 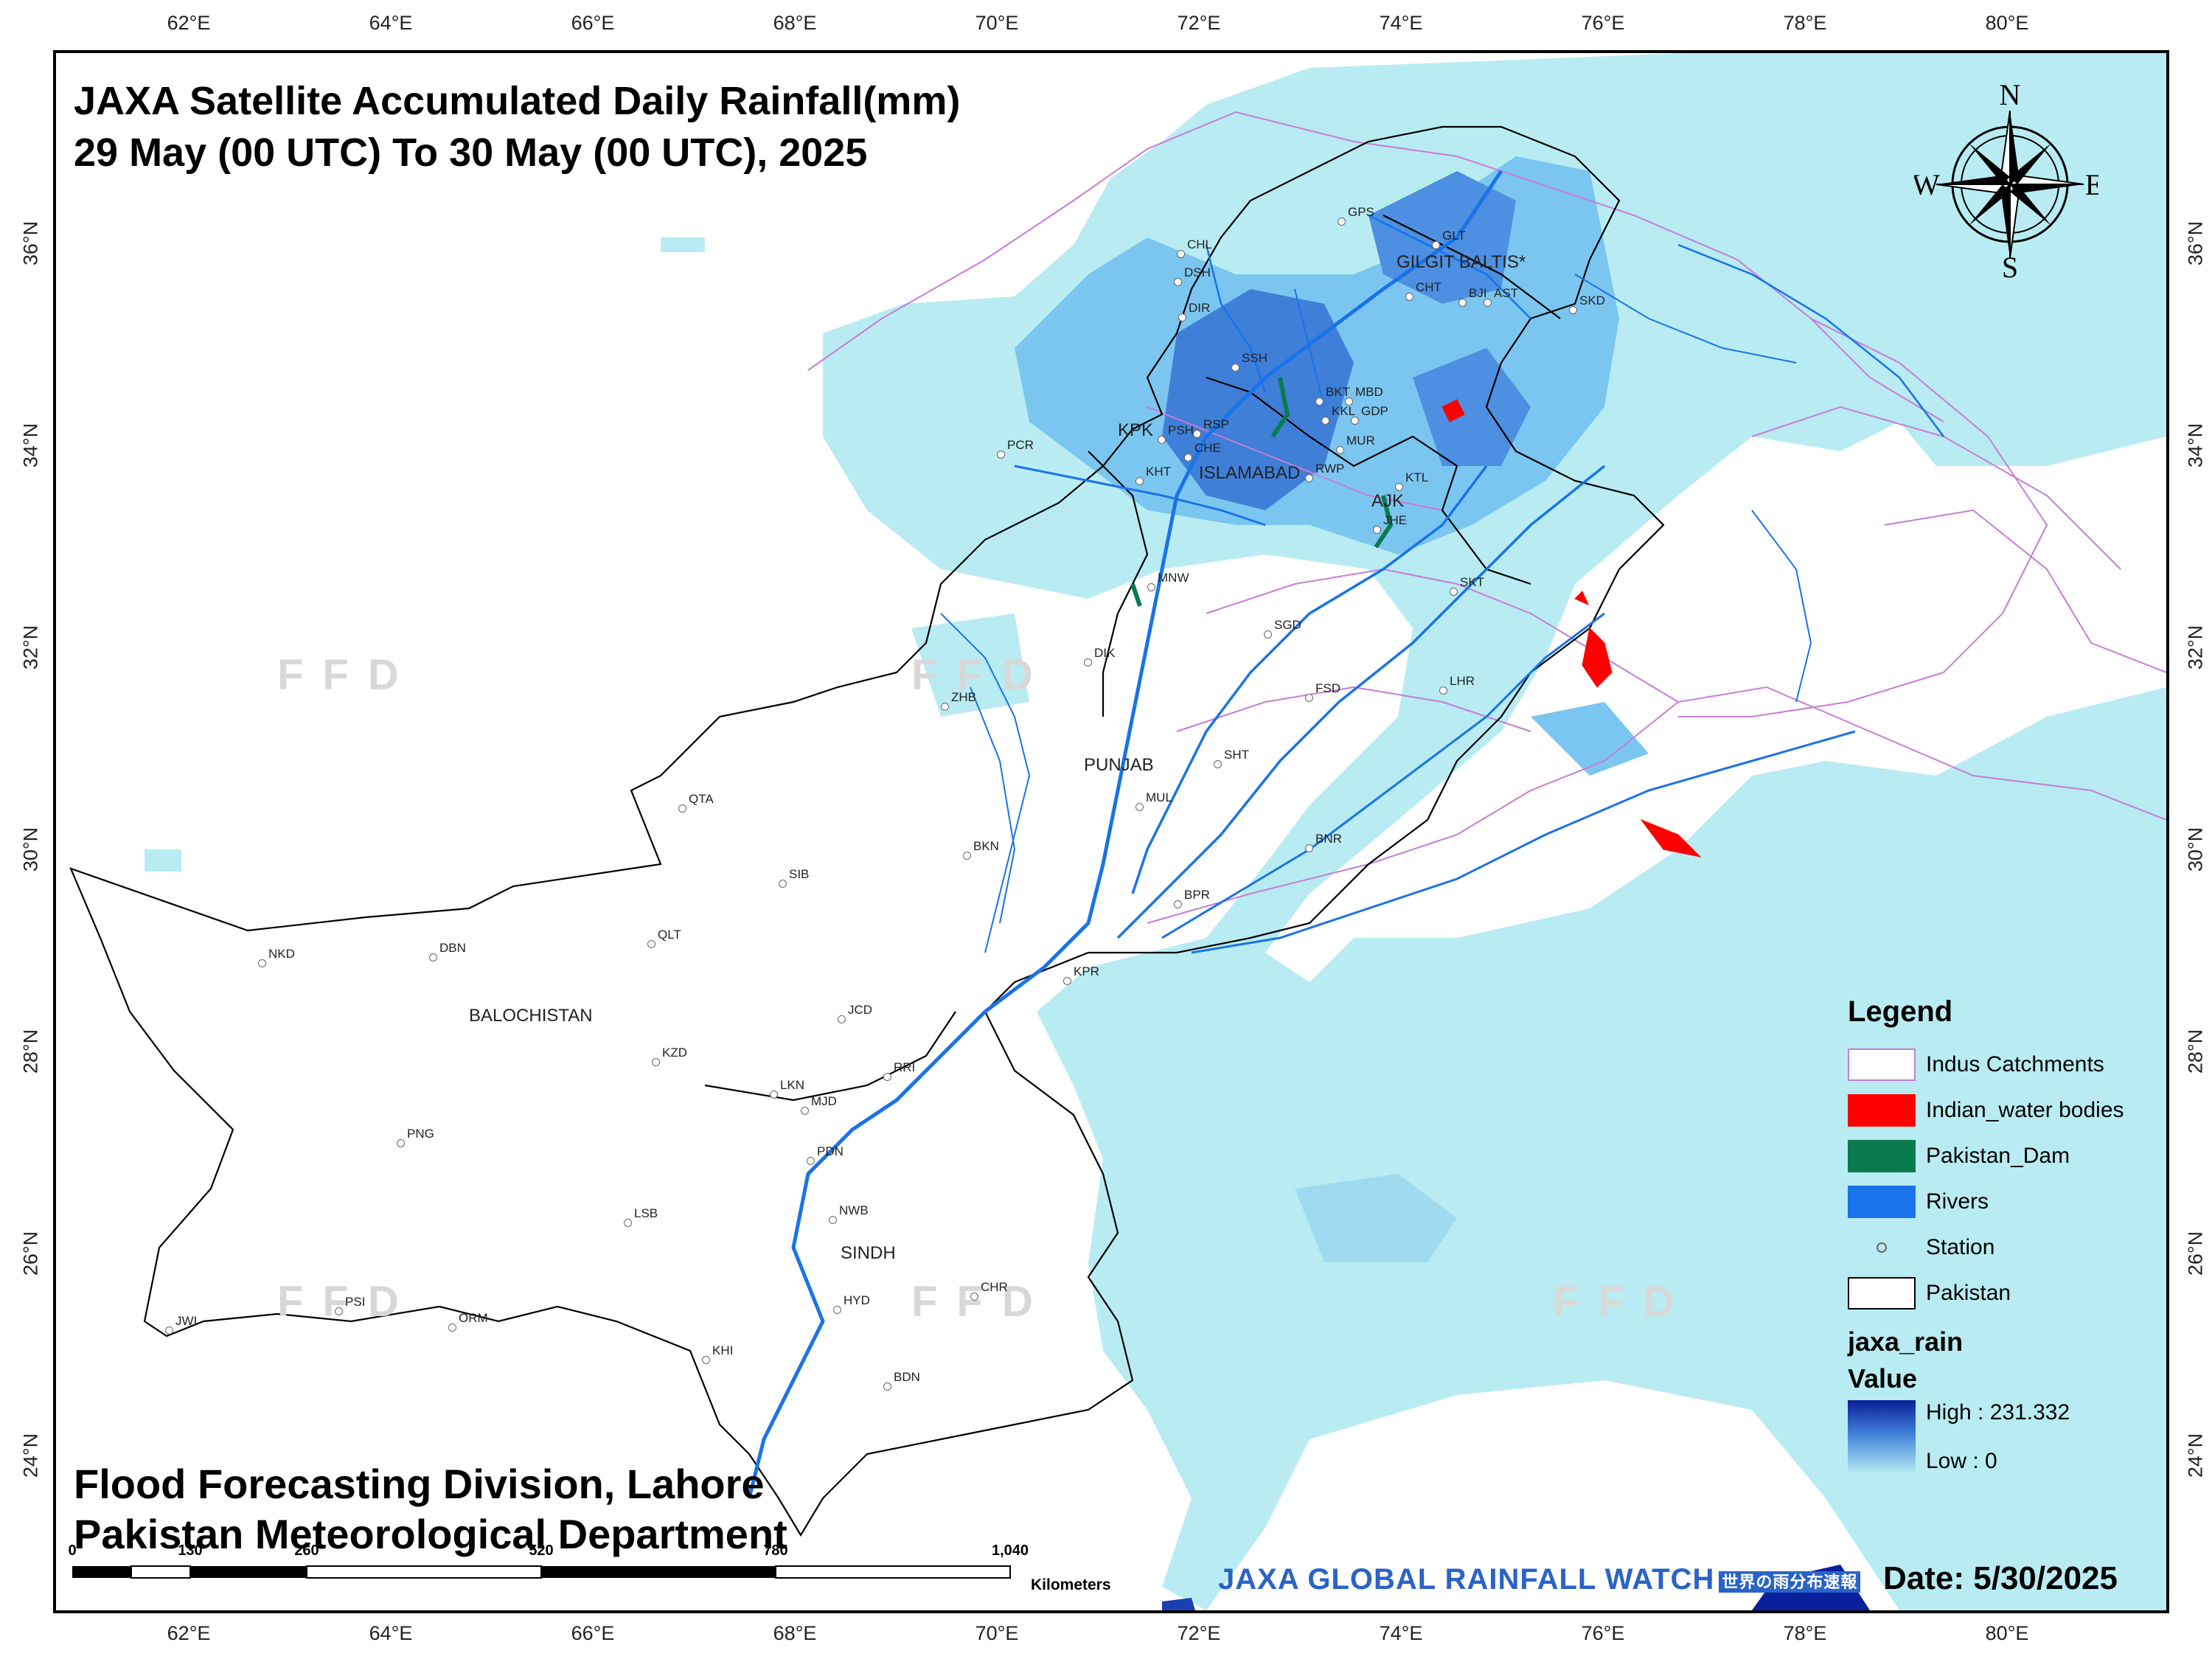 What do you see at coordinates (1810, 340) in the screenshot?
I see `shyok-river` at bounding box center [1810, 340].